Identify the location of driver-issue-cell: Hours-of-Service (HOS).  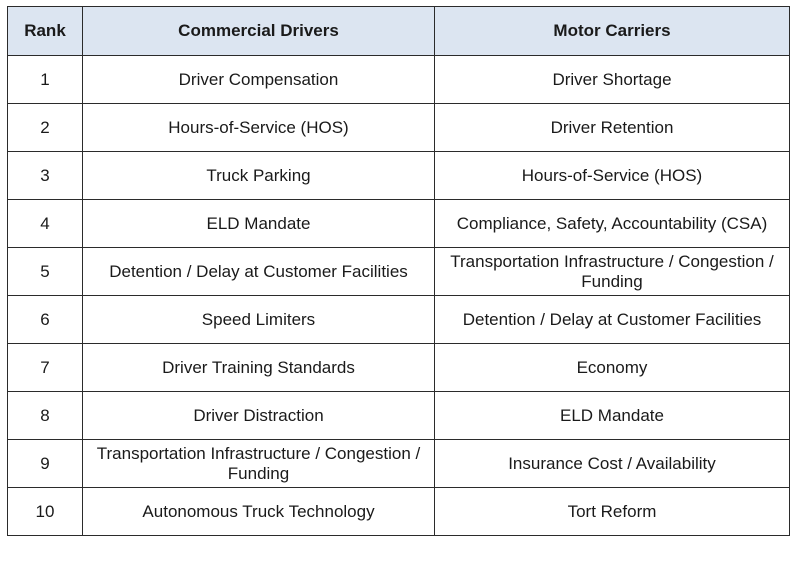
(258, 127).